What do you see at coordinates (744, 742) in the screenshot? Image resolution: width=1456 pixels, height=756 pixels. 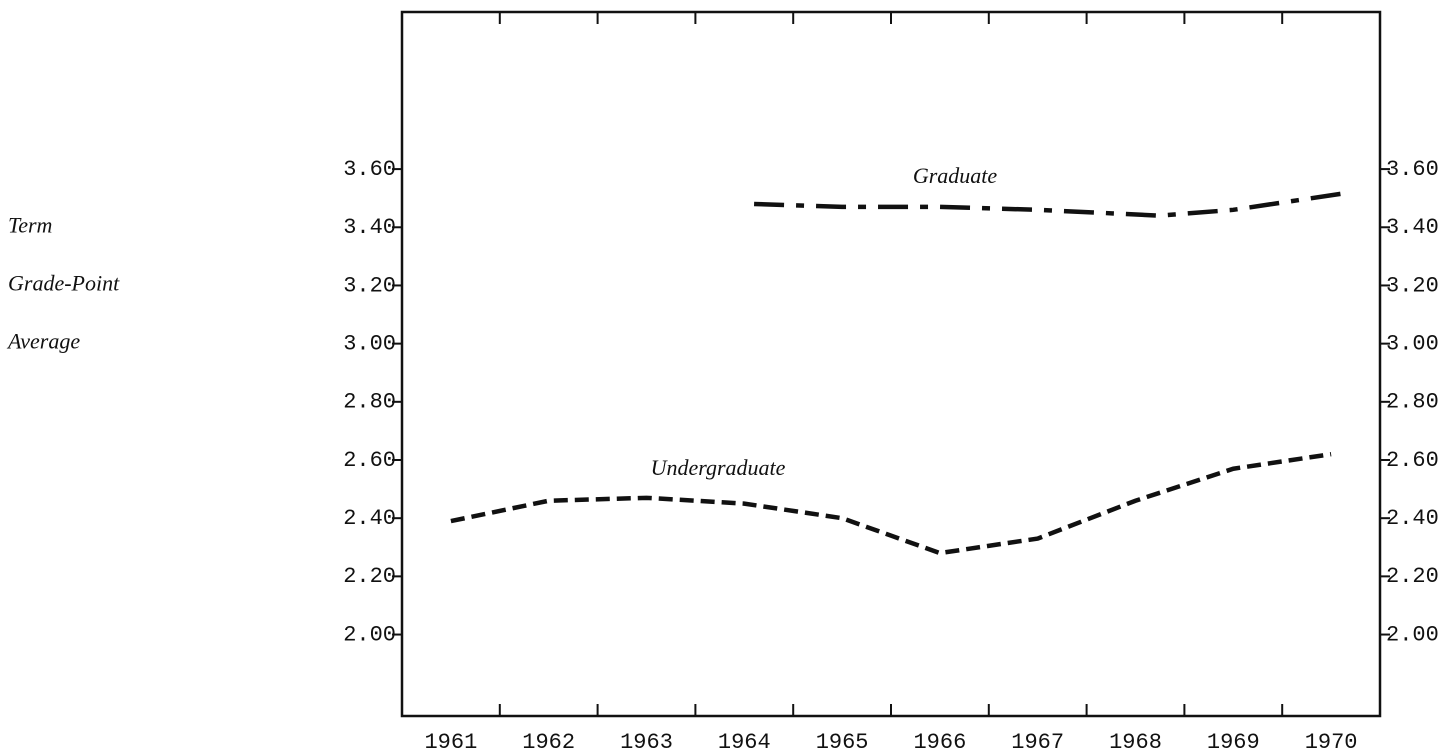 I see `x-tick-label: 1964` at bounding box center [744, 742].